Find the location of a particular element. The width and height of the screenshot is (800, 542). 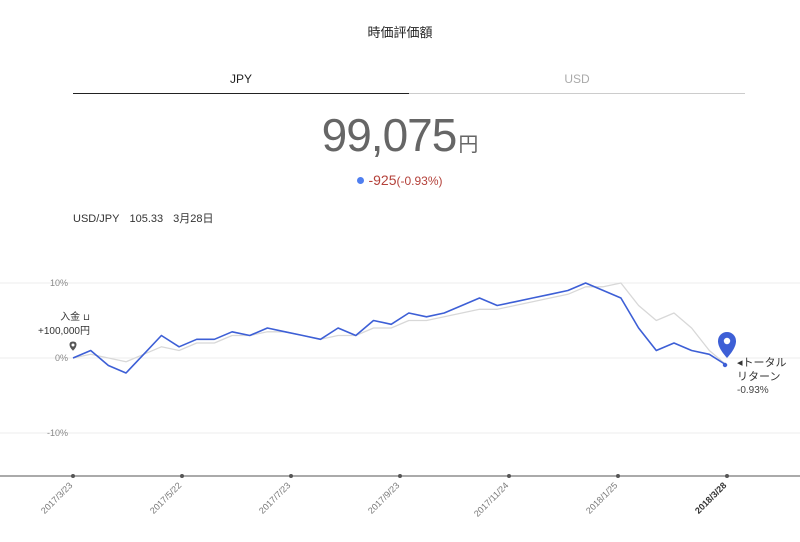

y-tick-label: 0% is located at coordinates (61, 358).